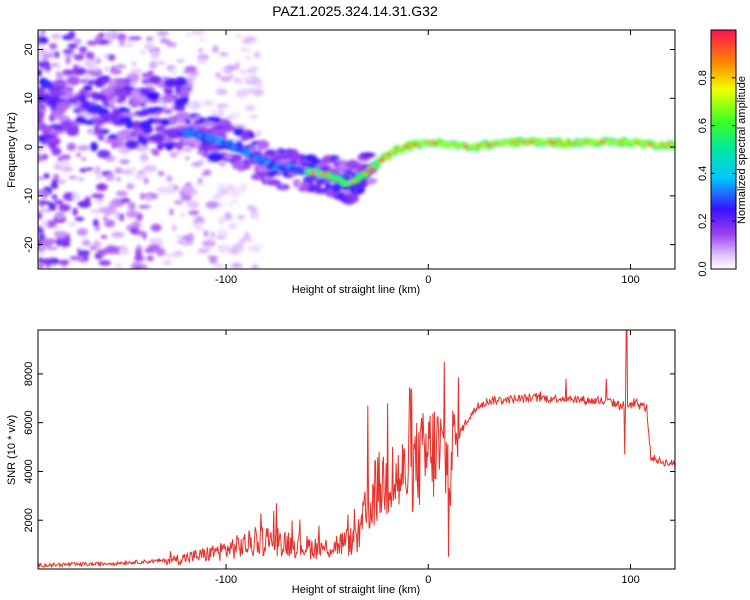 This screenshot has width=750, height=600. What do you see at coordinates (29, 374) in the screenshot?
I see `y-tick-label: 8000` at bounding box center [29, 374].